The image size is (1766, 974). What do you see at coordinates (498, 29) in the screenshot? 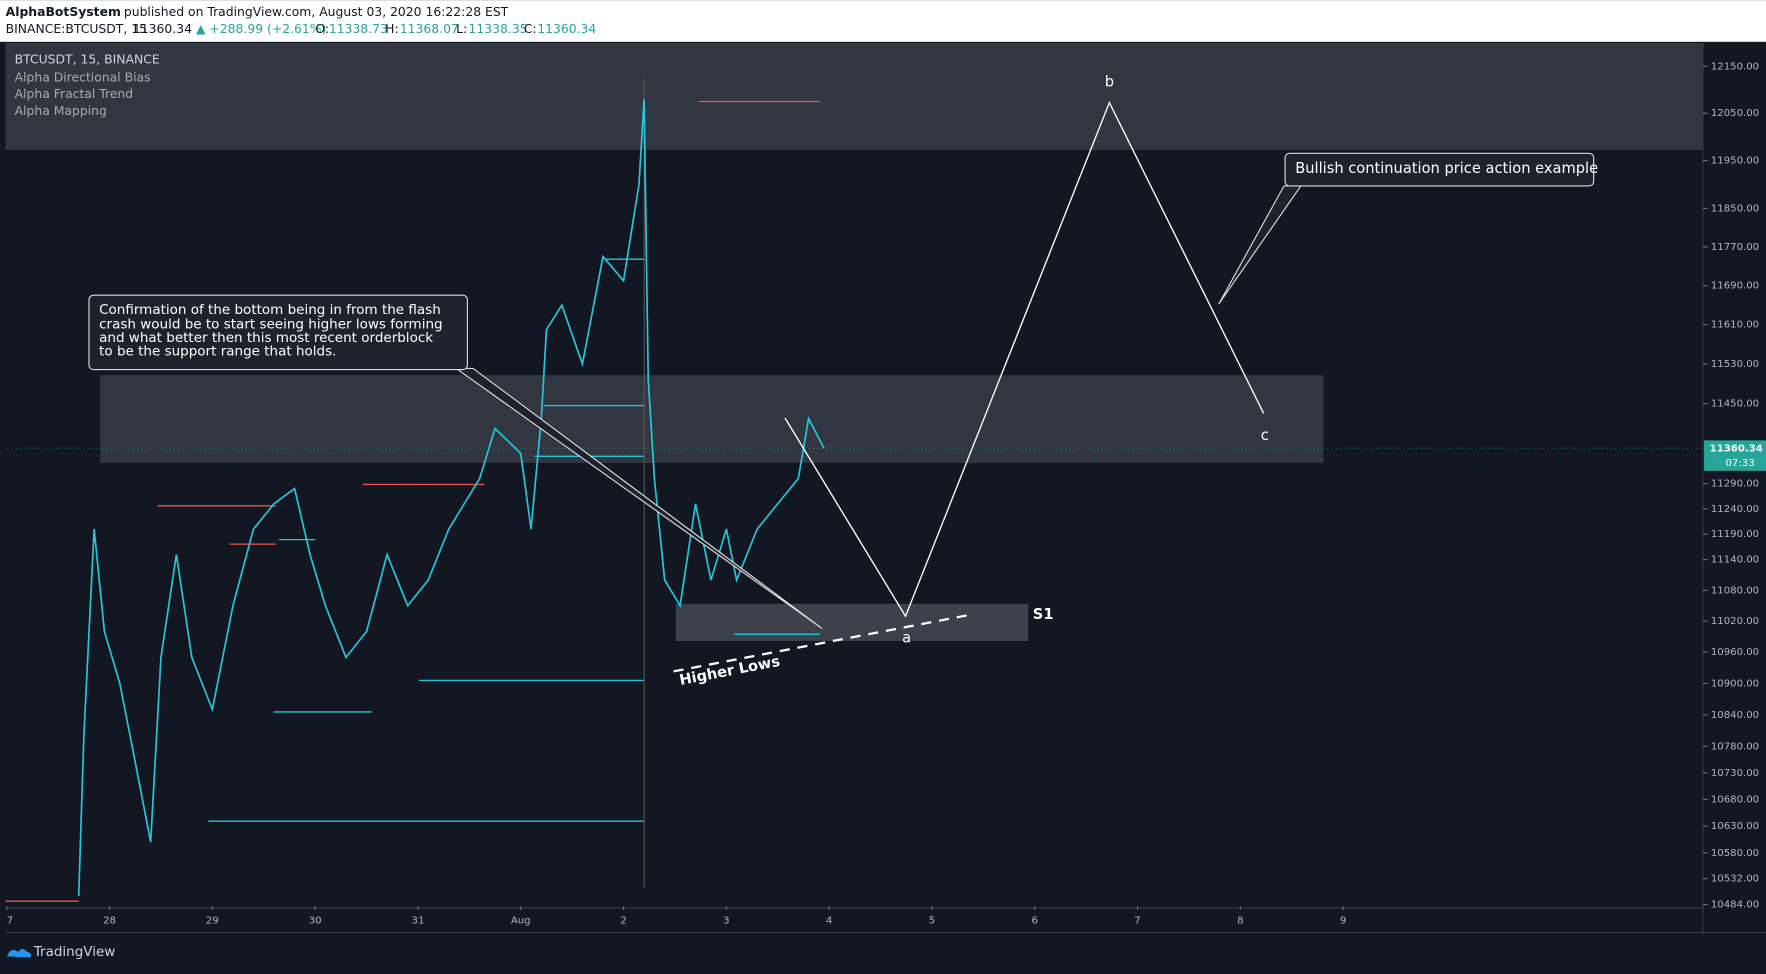
I see `low: 11338.35` at bounding box center [498, 29].